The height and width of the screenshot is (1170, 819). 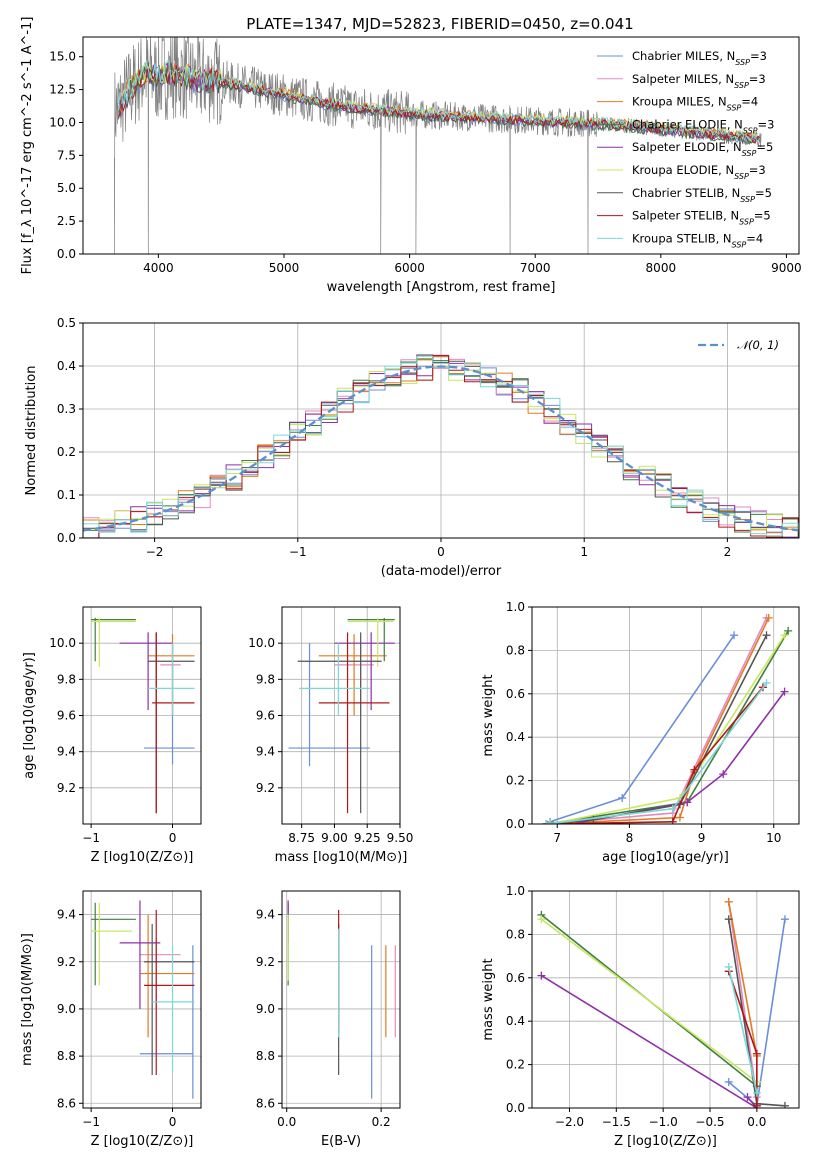 What do you see at coordinates (265, 716) in the screenshot?
I see `y-tick-label: 9.6` at bounding box center [265, 716].